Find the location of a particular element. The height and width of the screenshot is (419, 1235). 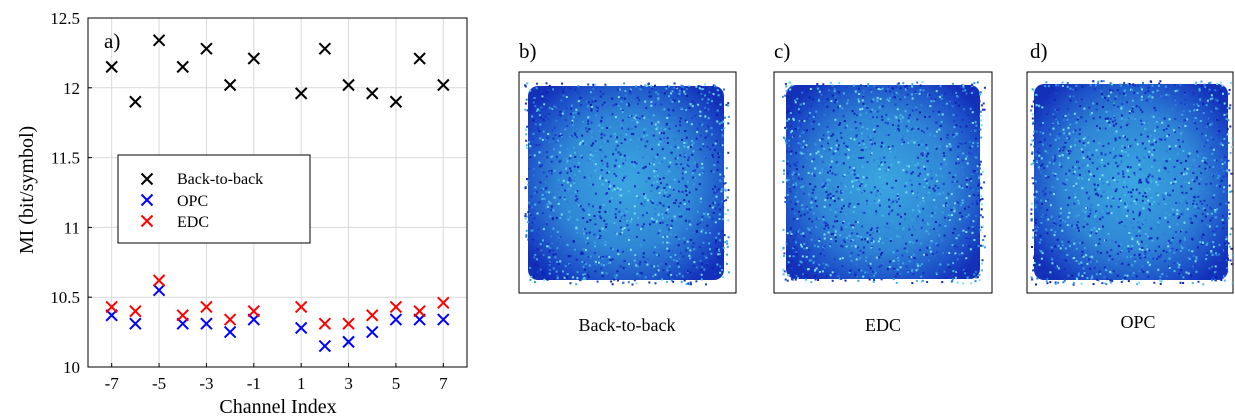

y-tick-label: 11 is located at coordinates (72, 227).